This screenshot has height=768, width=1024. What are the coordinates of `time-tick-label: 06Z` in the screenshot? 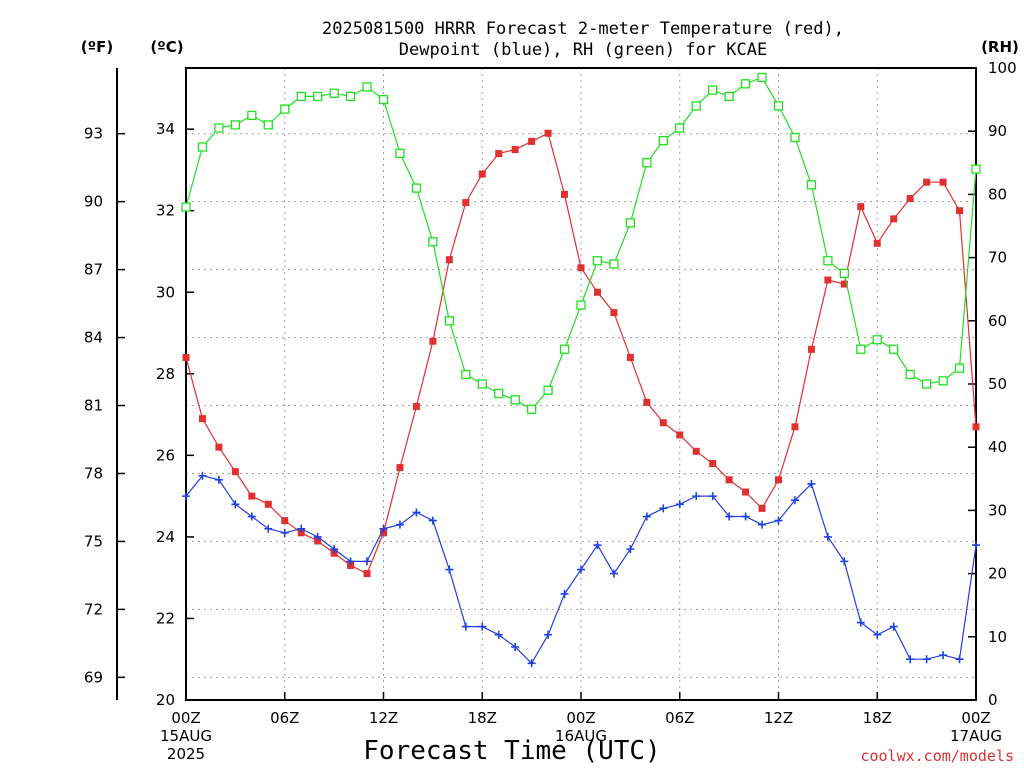 It's located at (679, 718).